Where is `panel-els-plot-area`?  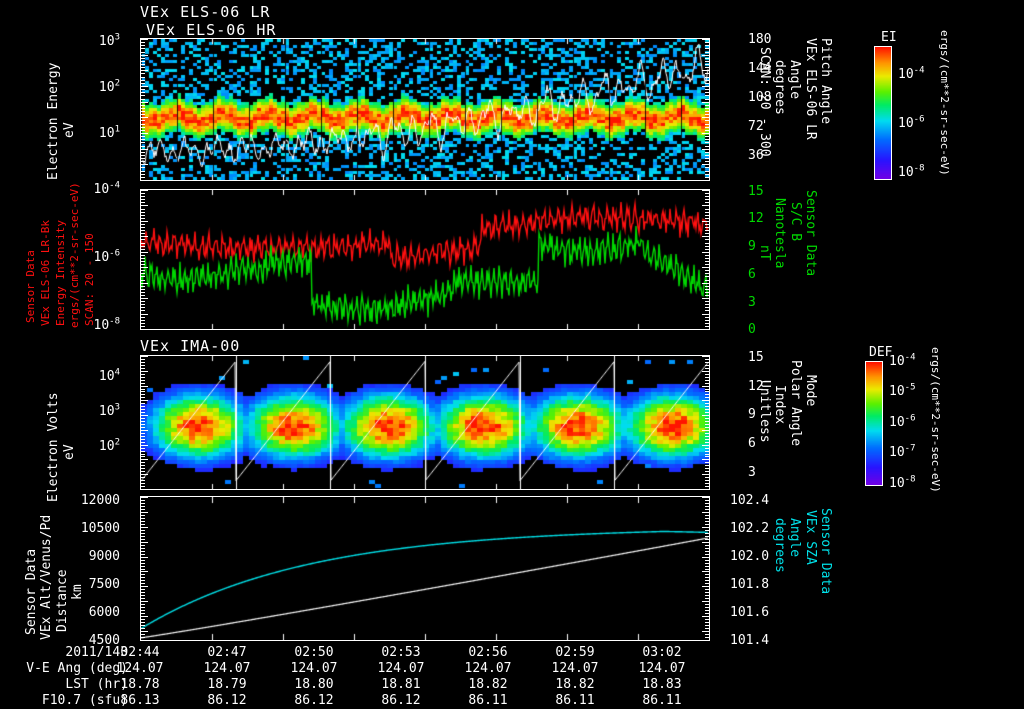 panel-els-plot-area is located at coordinates (425, 109).